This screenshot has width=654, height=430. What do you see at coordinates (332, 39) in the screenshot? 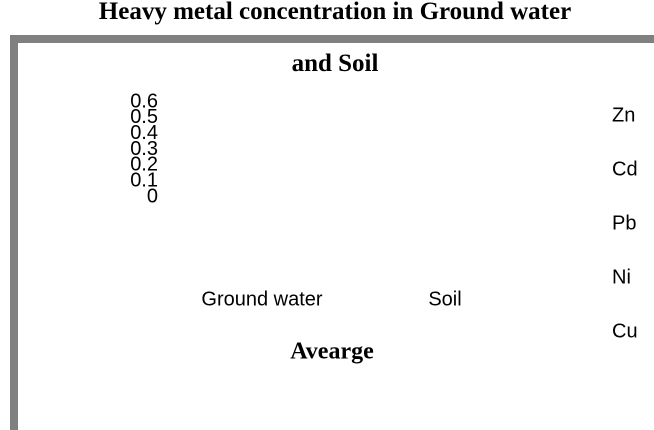
I see `frame-top` at bounding box center [332, 39].